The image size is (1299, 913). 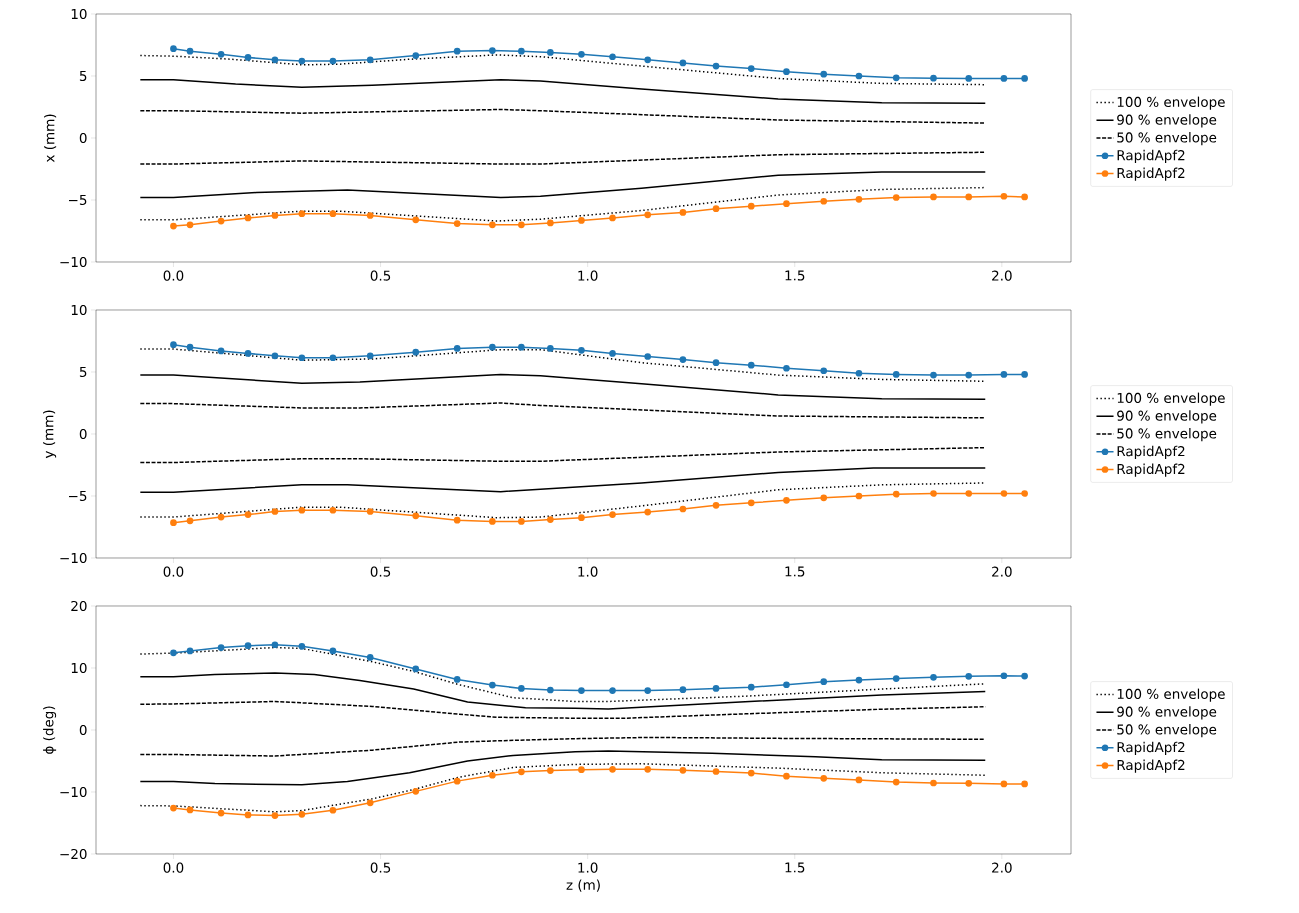 I want to click on y-axis-title: y (mm), so click(x=50, y=434).